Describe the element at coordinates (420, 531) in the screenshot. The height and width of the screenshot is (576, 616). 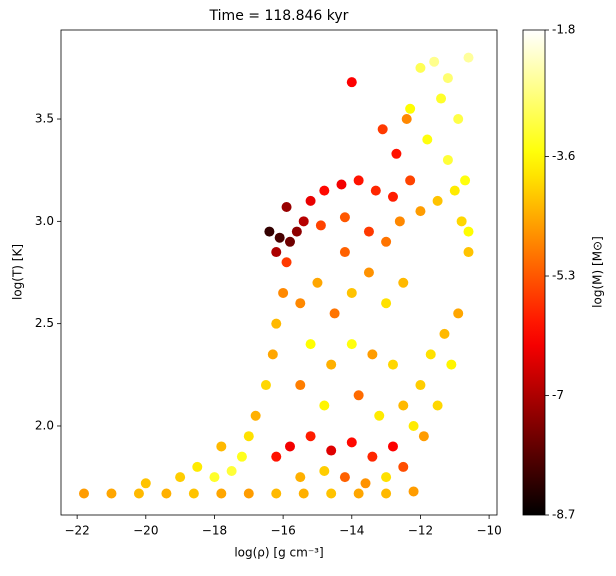
I see `x-tick-label: −12` at that location.